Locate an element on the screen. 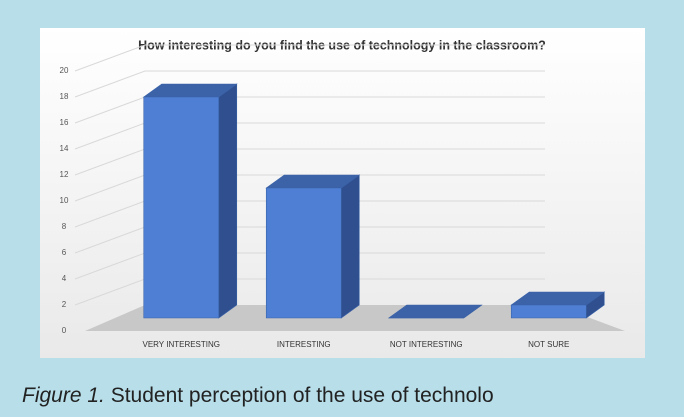  y-tick-label: 16 is located at coordinates (64, 122).